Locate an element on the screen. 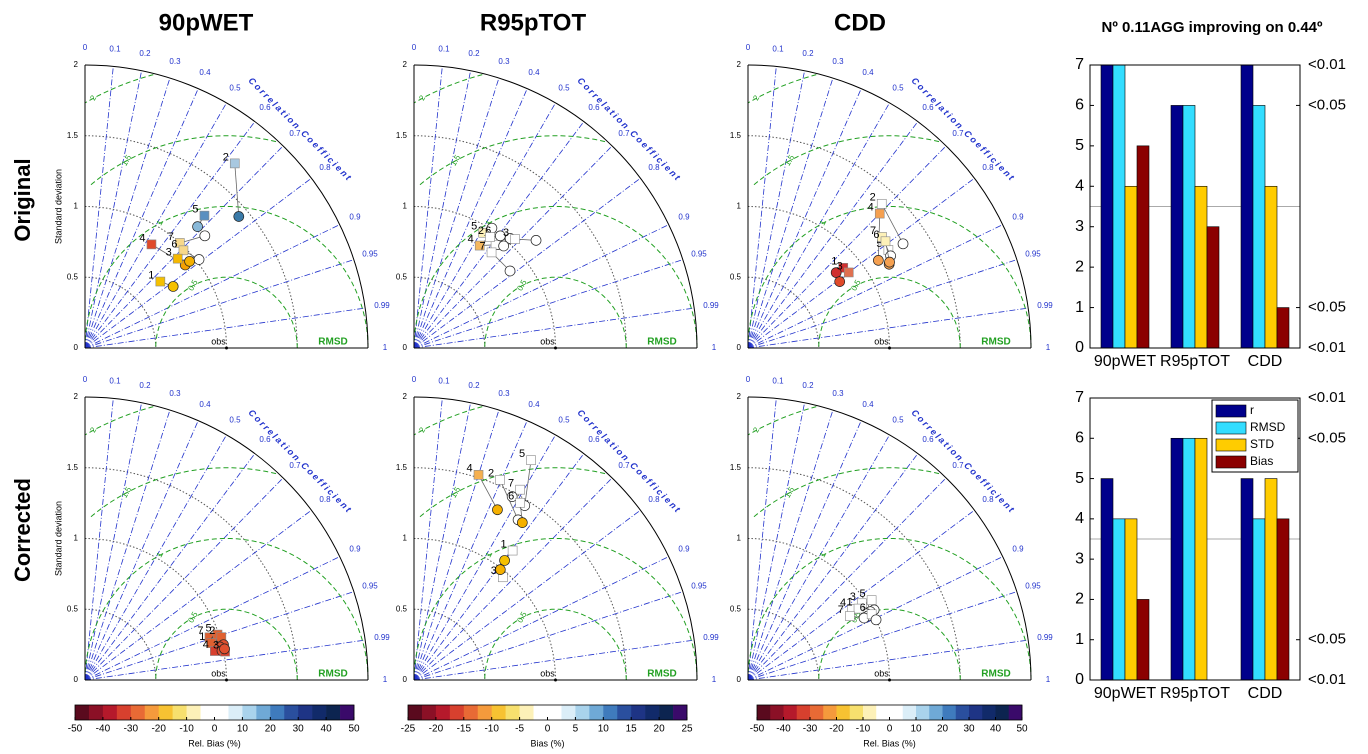 The height and width of the screenshot is (754, 1368). corr-tick-label: 0 is located at coordinates (414, 379).